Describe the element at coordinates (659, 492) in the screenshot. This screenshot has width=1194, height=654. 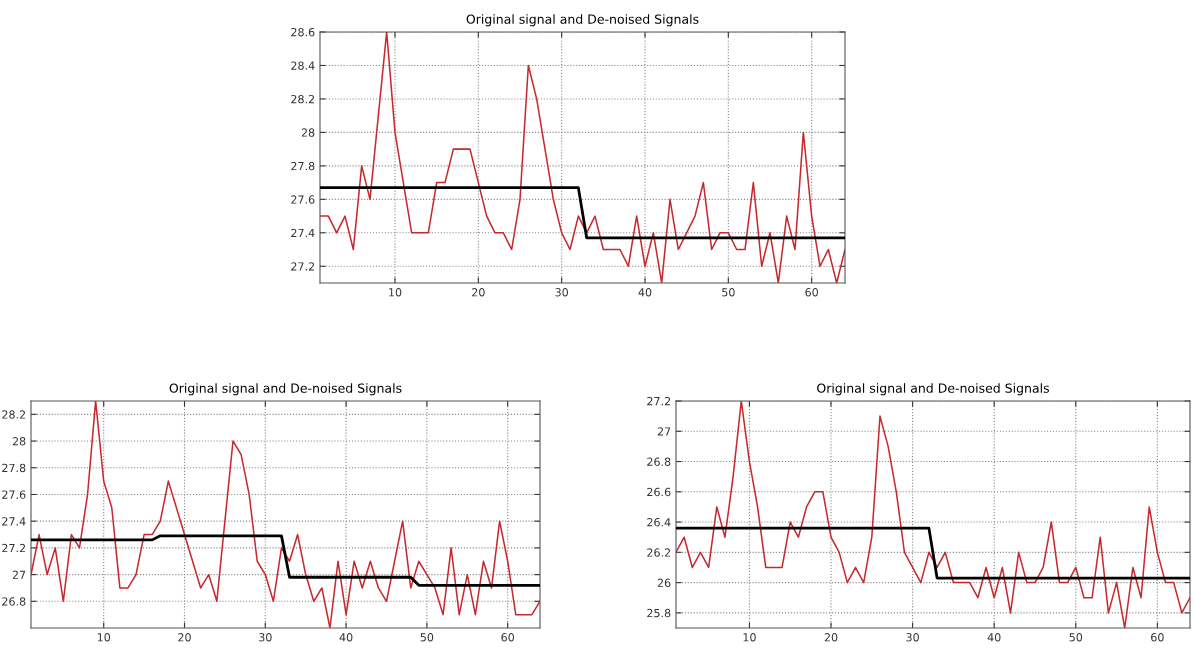
I see `y-tick-label: 26.6` at that location.